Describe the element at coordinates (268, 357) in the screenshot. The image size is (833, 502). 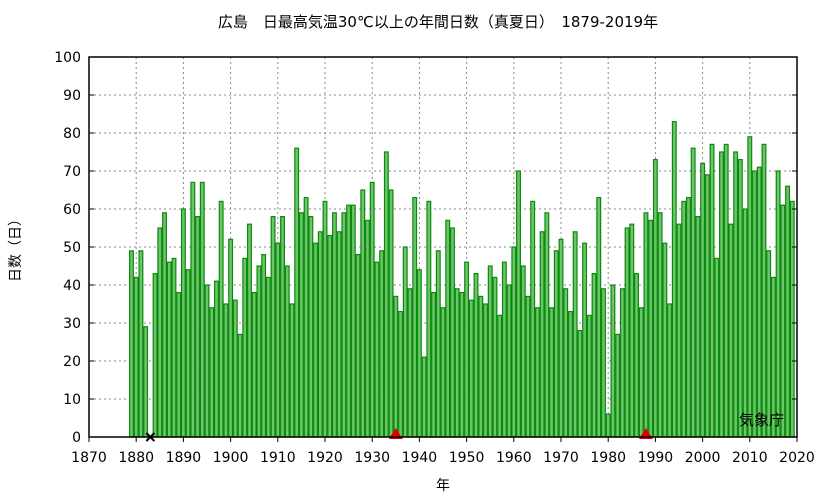
I see `bar-1908` at that location.